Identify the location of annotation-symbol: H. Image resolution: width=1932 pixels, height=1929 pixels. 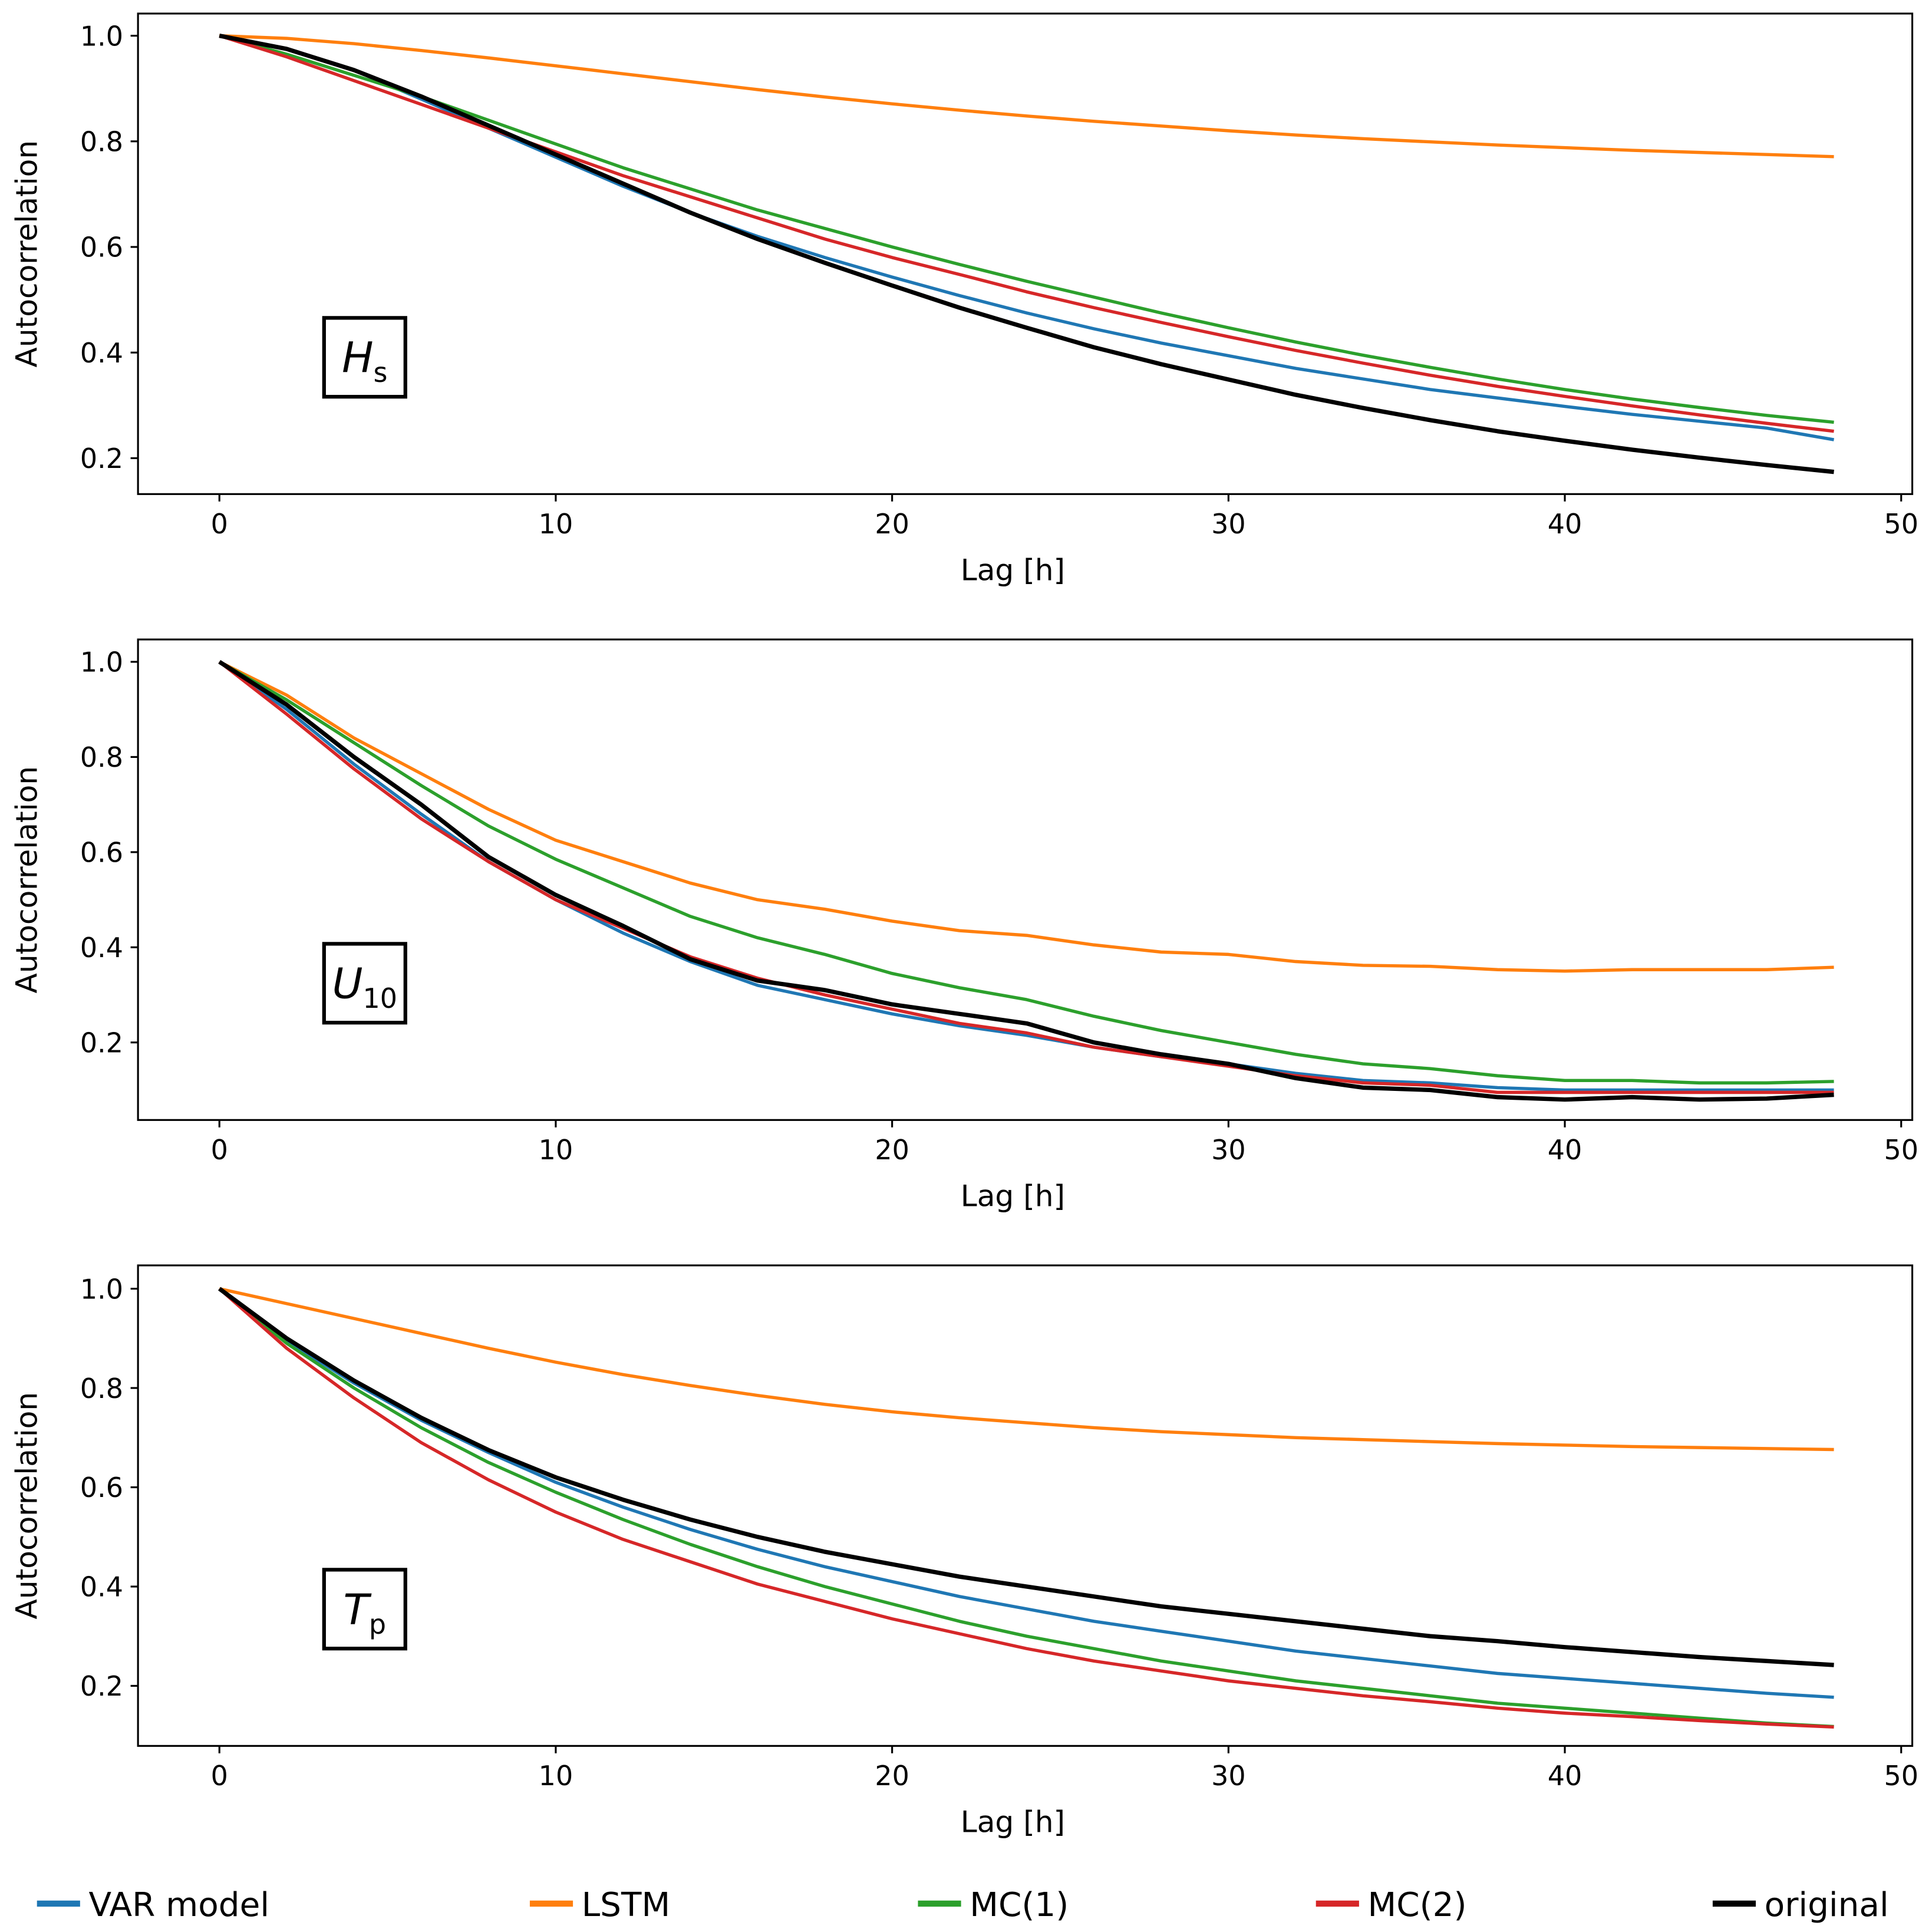
(357, 358).